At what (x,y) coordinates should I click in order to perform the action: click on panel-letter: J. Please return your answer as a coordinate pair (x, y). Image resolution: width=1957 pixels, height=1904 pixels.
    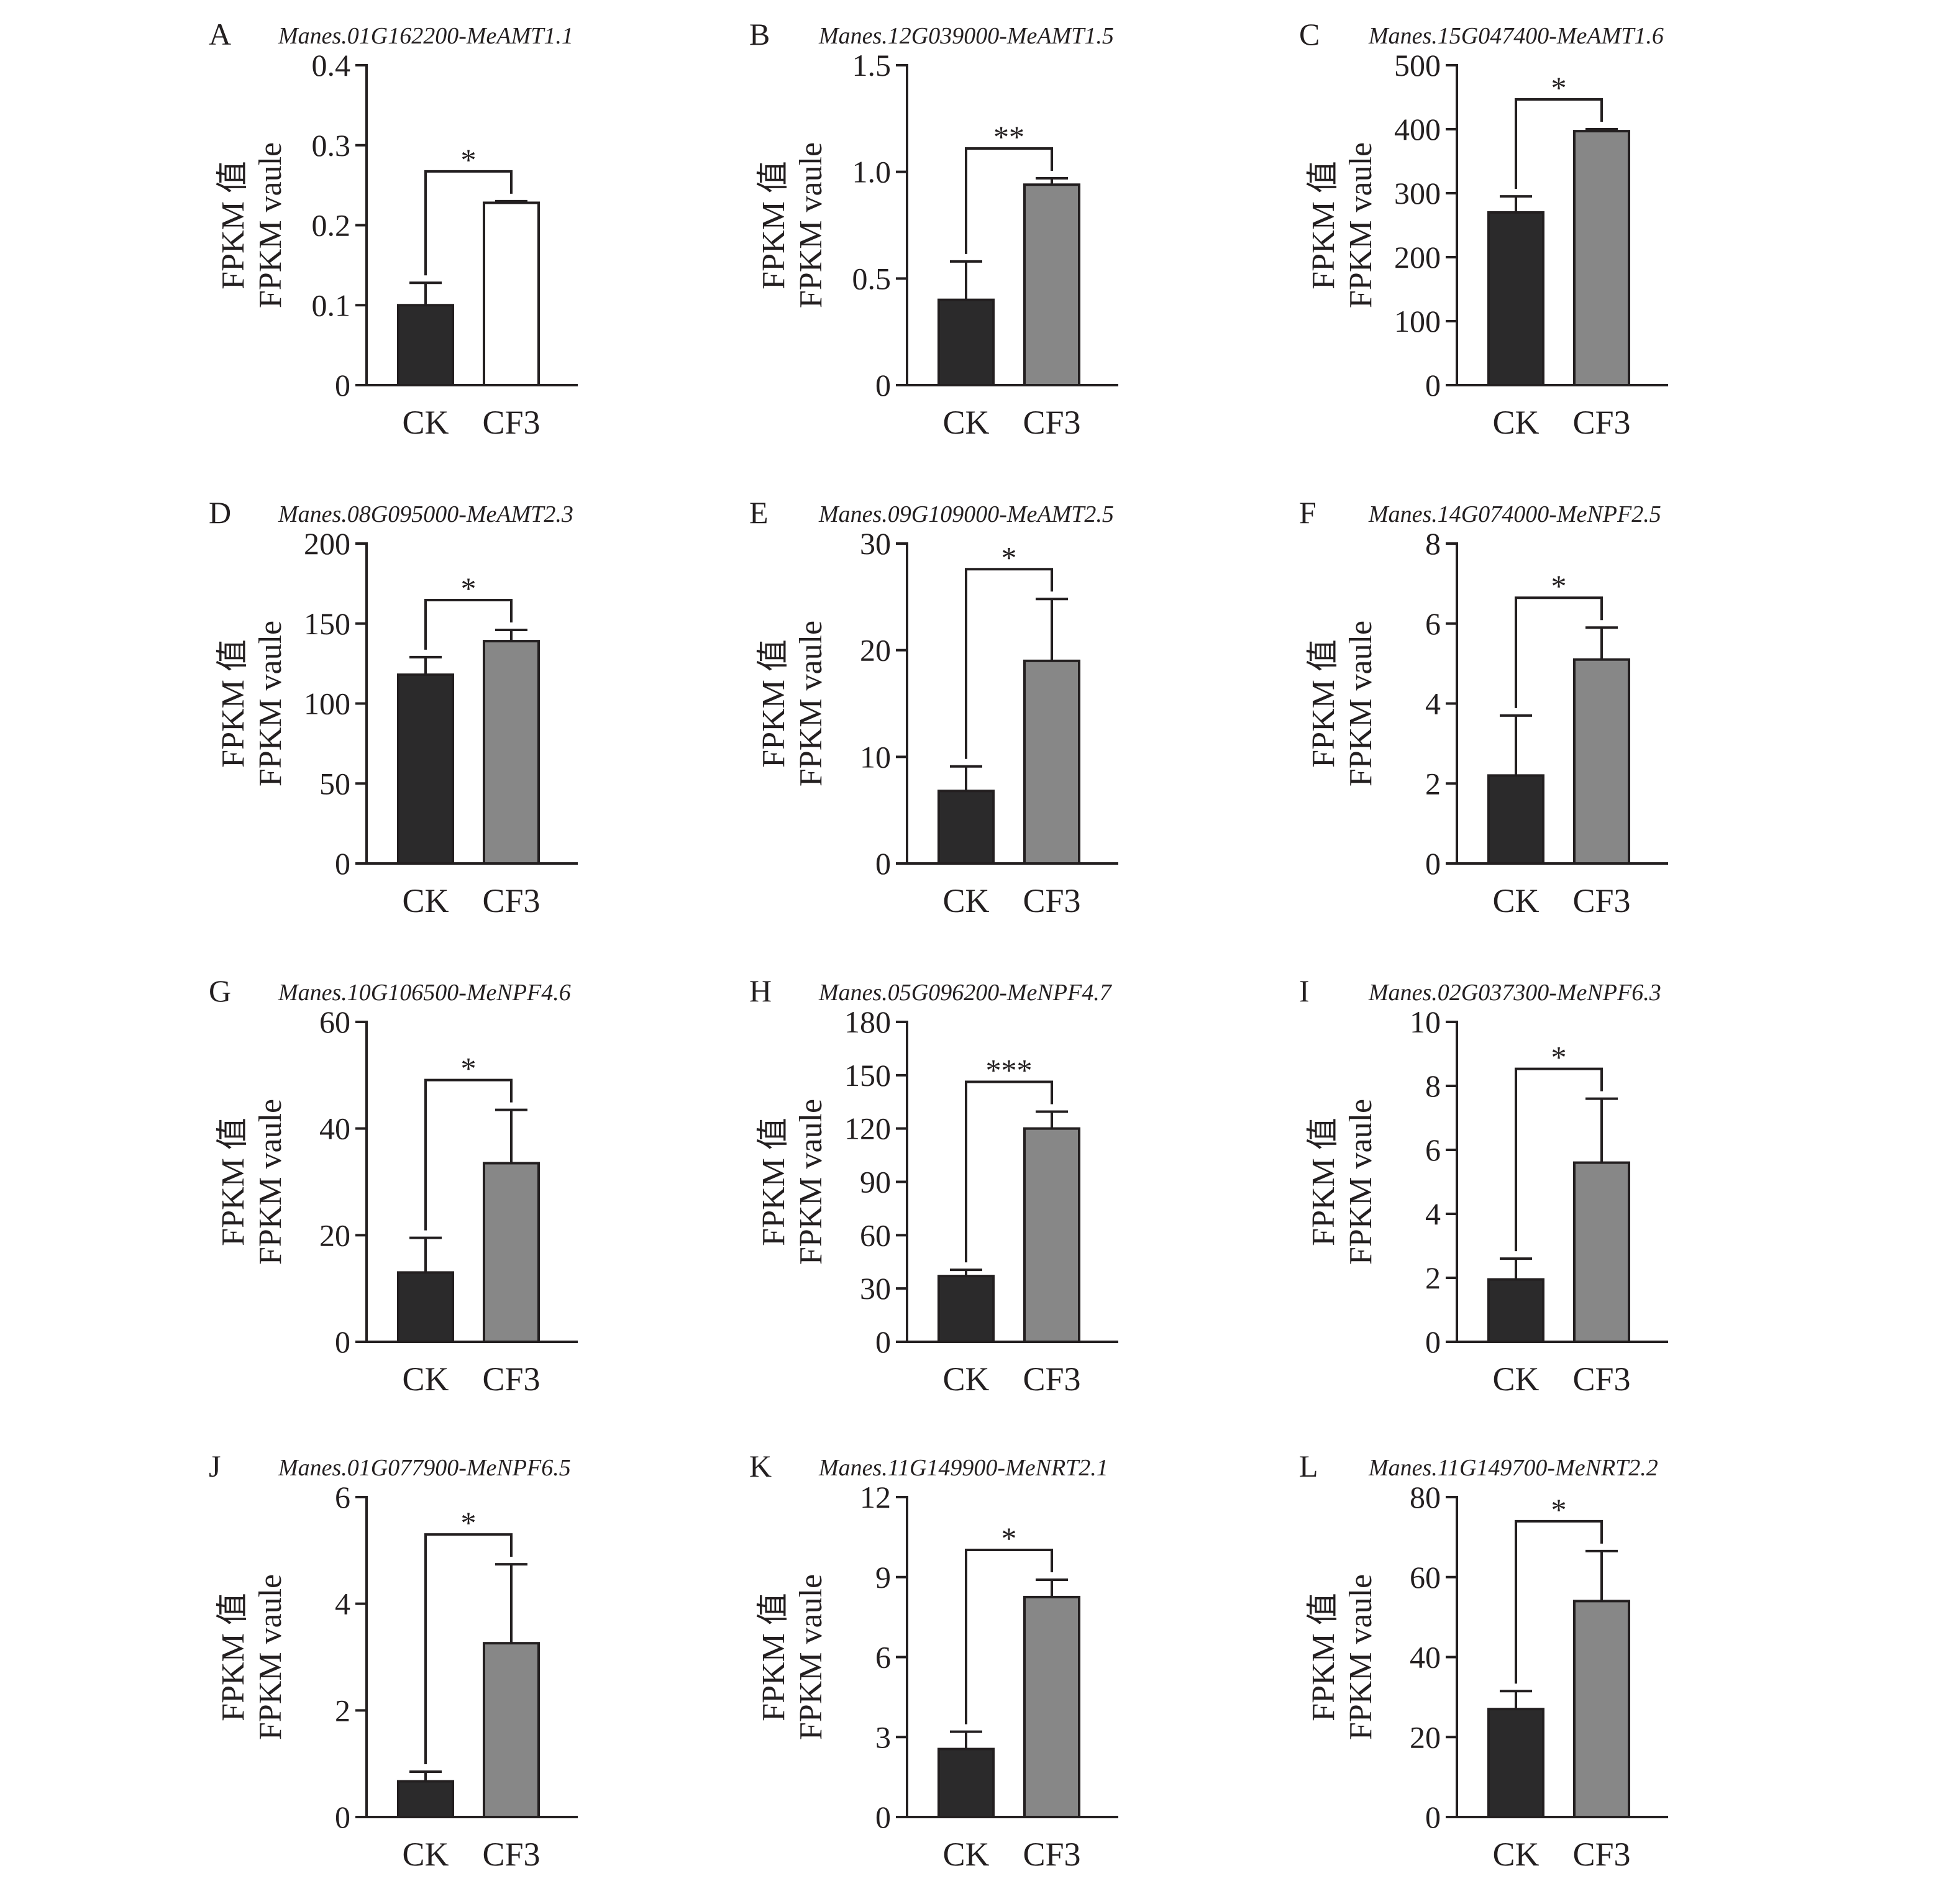
    Looking at the image, I should click on (215, 1466).